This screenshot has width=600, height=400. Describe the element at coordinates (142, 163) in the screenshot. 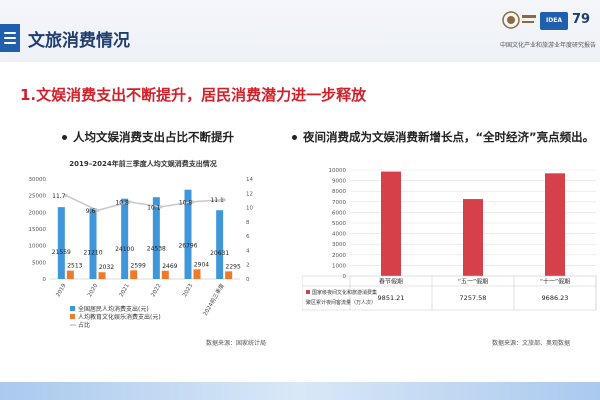

I see `chart-title: 2019–2024年前三季度人均文娱消费支出情况` at that location.